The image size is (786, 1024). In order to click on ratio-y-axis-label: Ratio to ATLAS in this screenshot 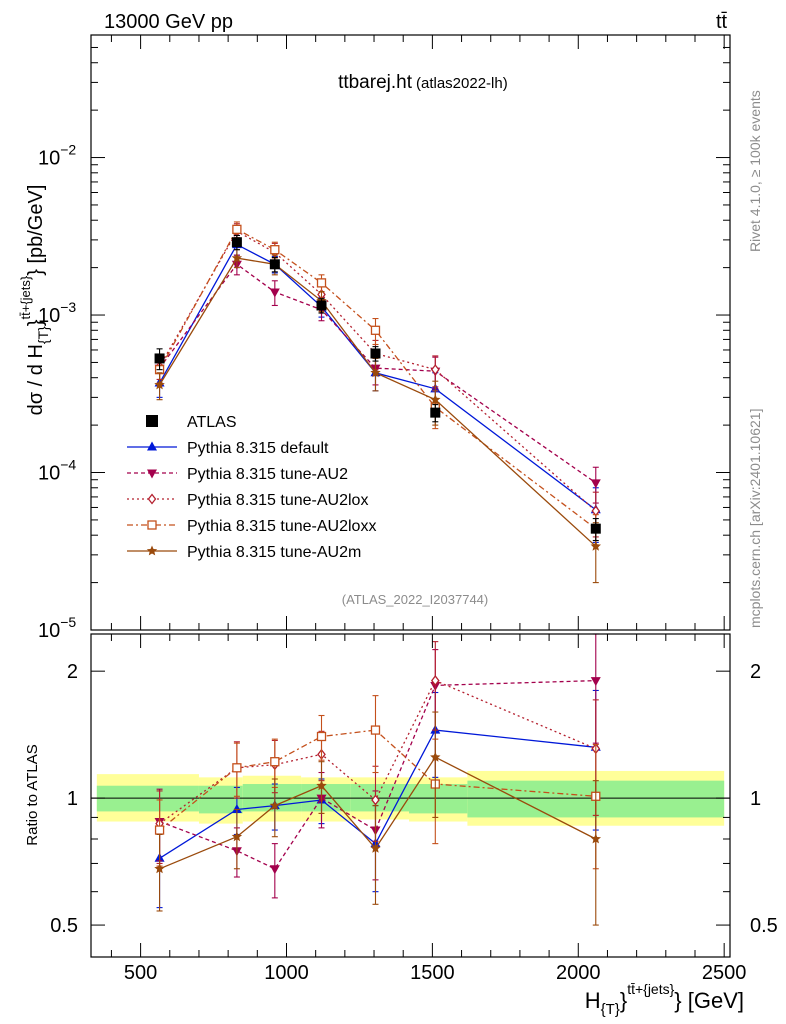, I will do `click(32, 794)`.